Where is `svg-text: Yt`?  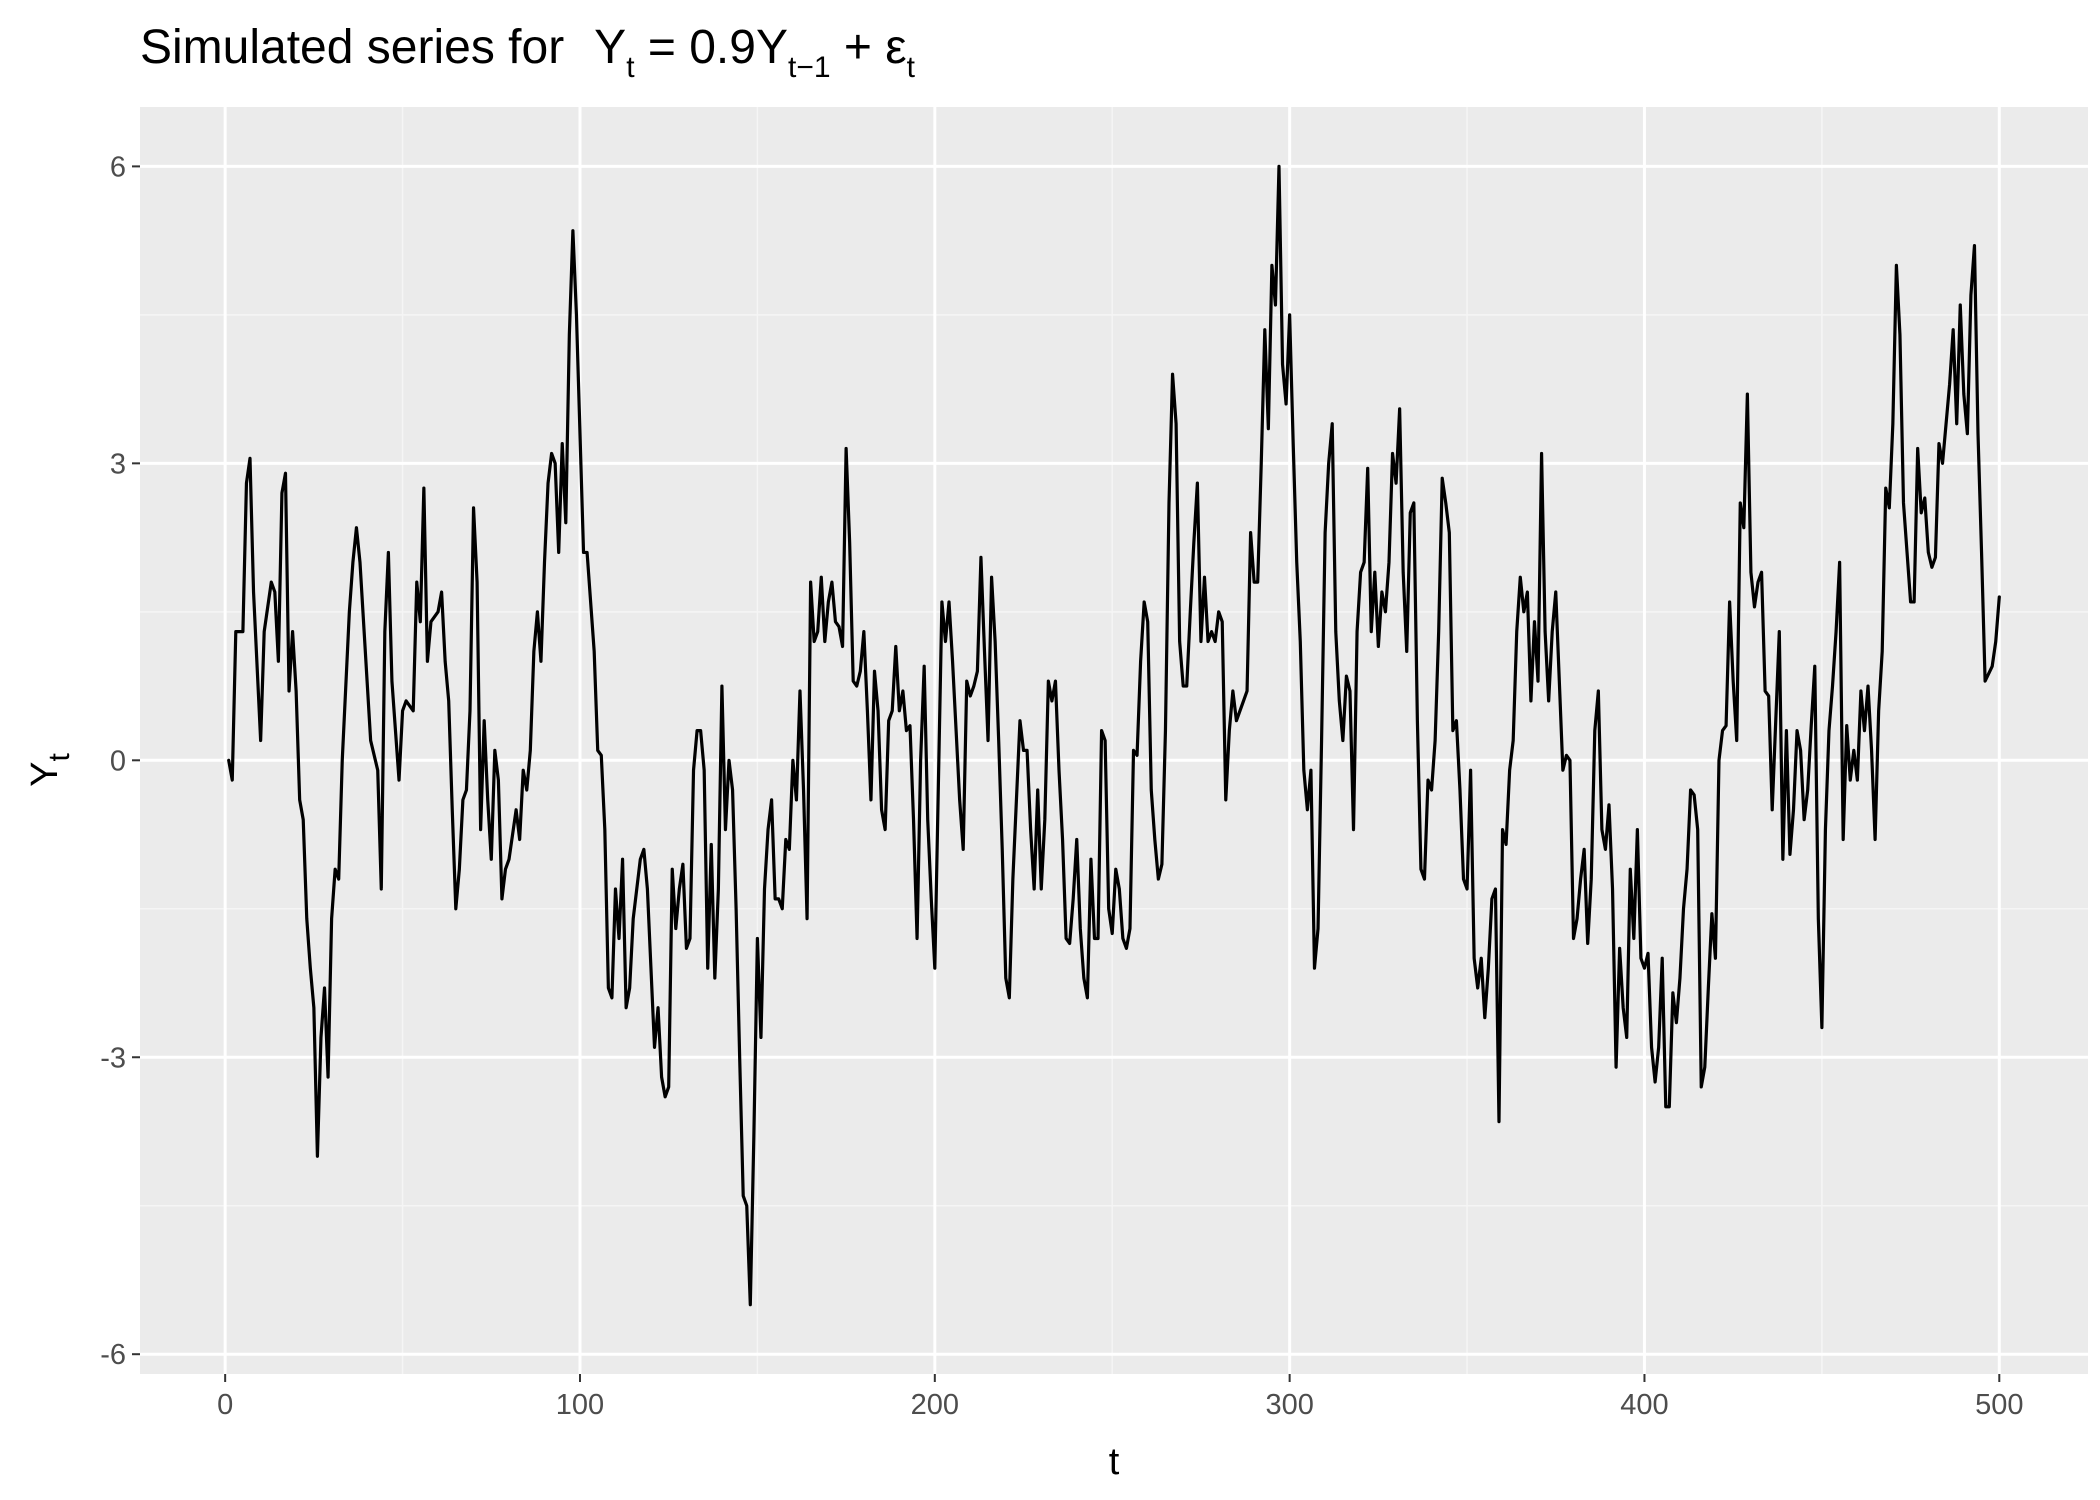 svg-text: Yt is located at coordinates (50, 769).